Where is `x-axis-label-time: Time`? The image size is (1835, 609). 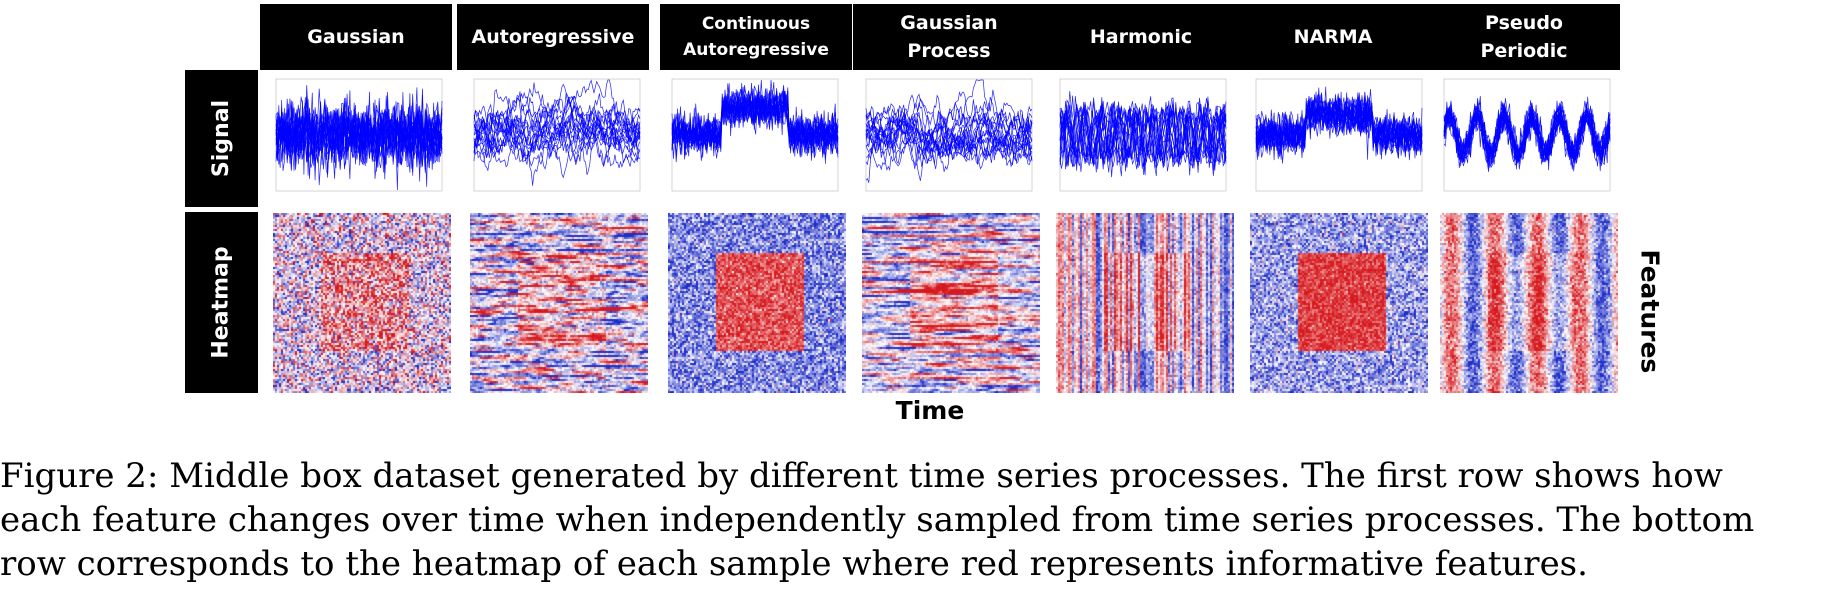 x-axis-label-time: Time is located at coordinates (930, 410).